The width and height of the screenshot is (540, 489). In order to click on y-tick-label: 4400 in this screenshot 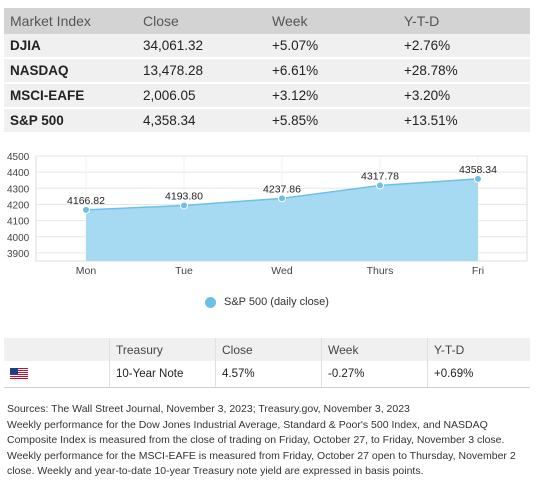, I will do `click(18, 173)`.